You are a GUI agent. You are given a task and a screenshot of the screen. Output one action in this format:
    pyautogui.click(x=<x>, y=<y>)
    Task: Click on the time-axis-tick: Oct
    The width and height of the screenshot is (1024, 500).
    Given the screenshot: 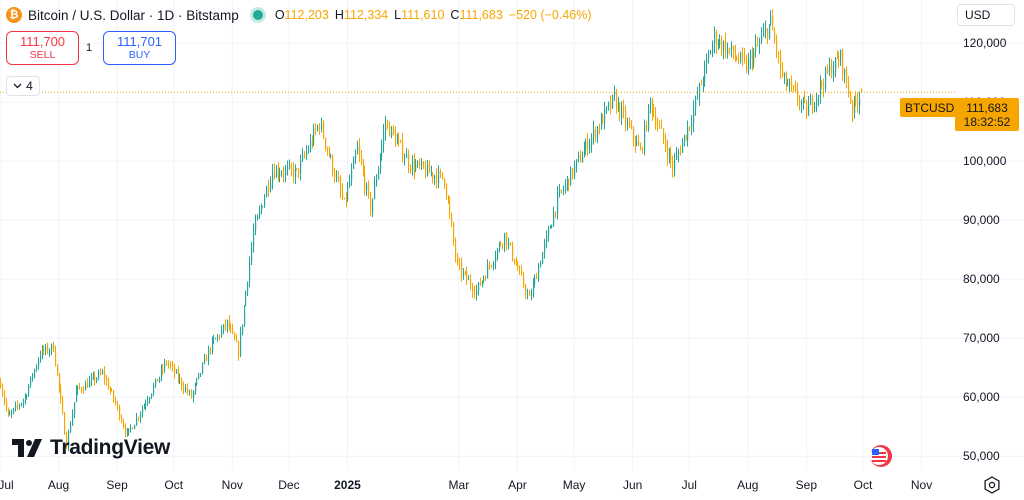 What is the action you would take?
    pyautogui.click(x=174, y=485)
    